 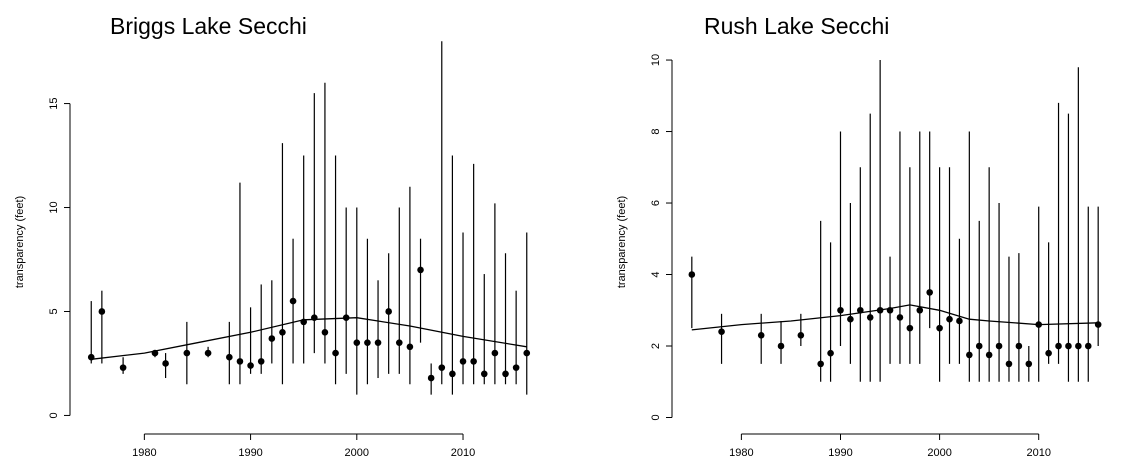 What do you see at coordinates (656, 203) in the screenshot?
I see `y-tick-label: 6` at bounding box center [656, 203].